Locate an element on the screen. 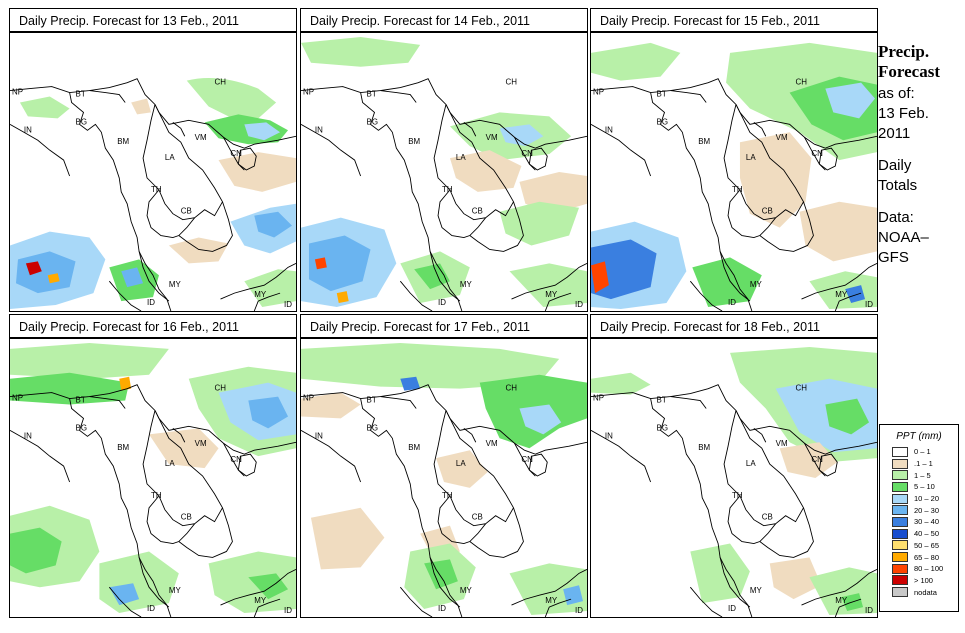  legend-label: 40 – 50 is located at coordinates (927, 534).